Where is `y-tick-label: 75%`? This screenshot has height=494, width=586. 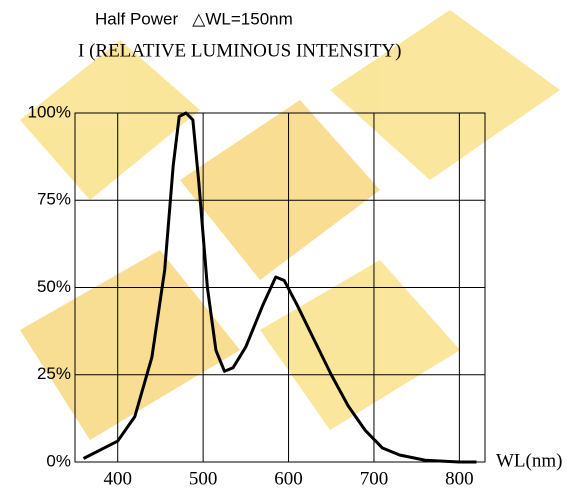 y-tick-label: 75% is located at coordinates (54, 199).